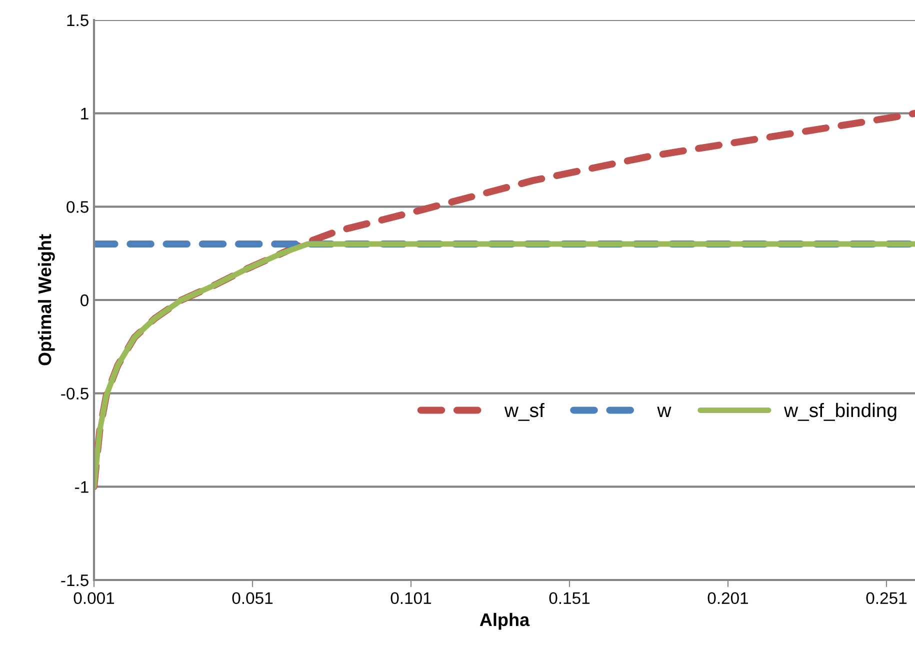 Image resolution: width=915 pixels, height=657 pixels. Describe the element at coordinates (664, 412) in the screenshot. I see `legend-label: w` at that location.